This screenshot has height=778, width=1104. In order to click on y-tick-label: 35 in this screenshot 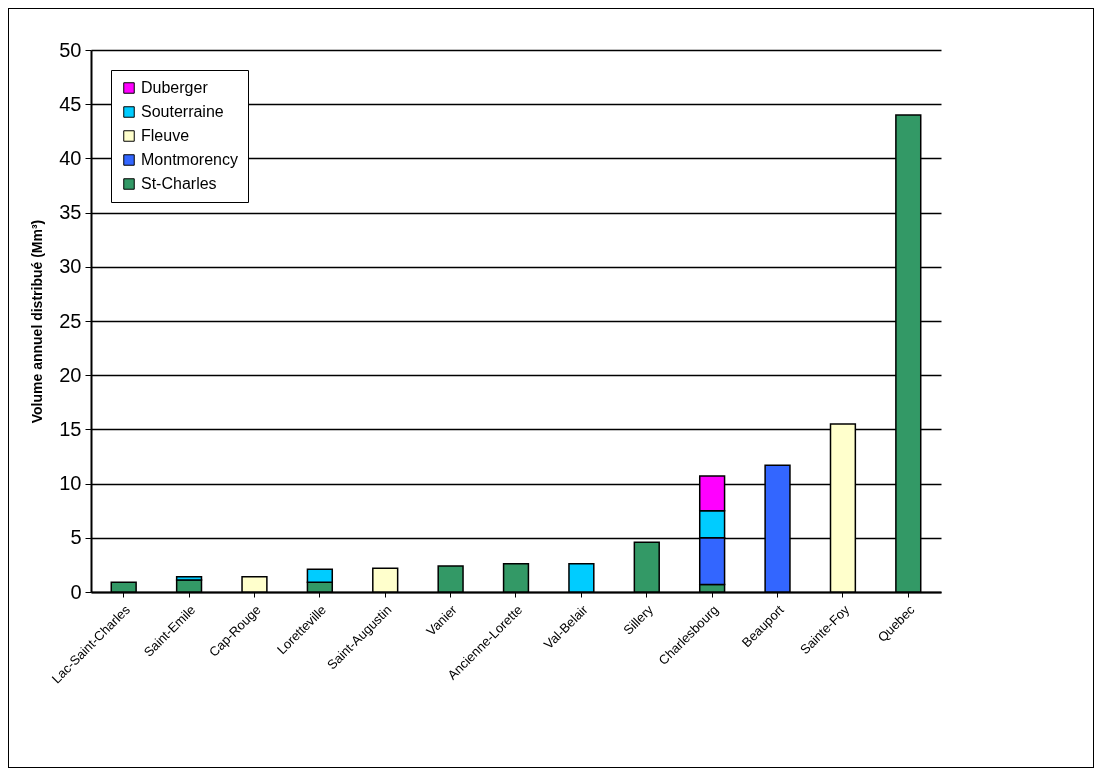, I will do `click(70, 212)`.